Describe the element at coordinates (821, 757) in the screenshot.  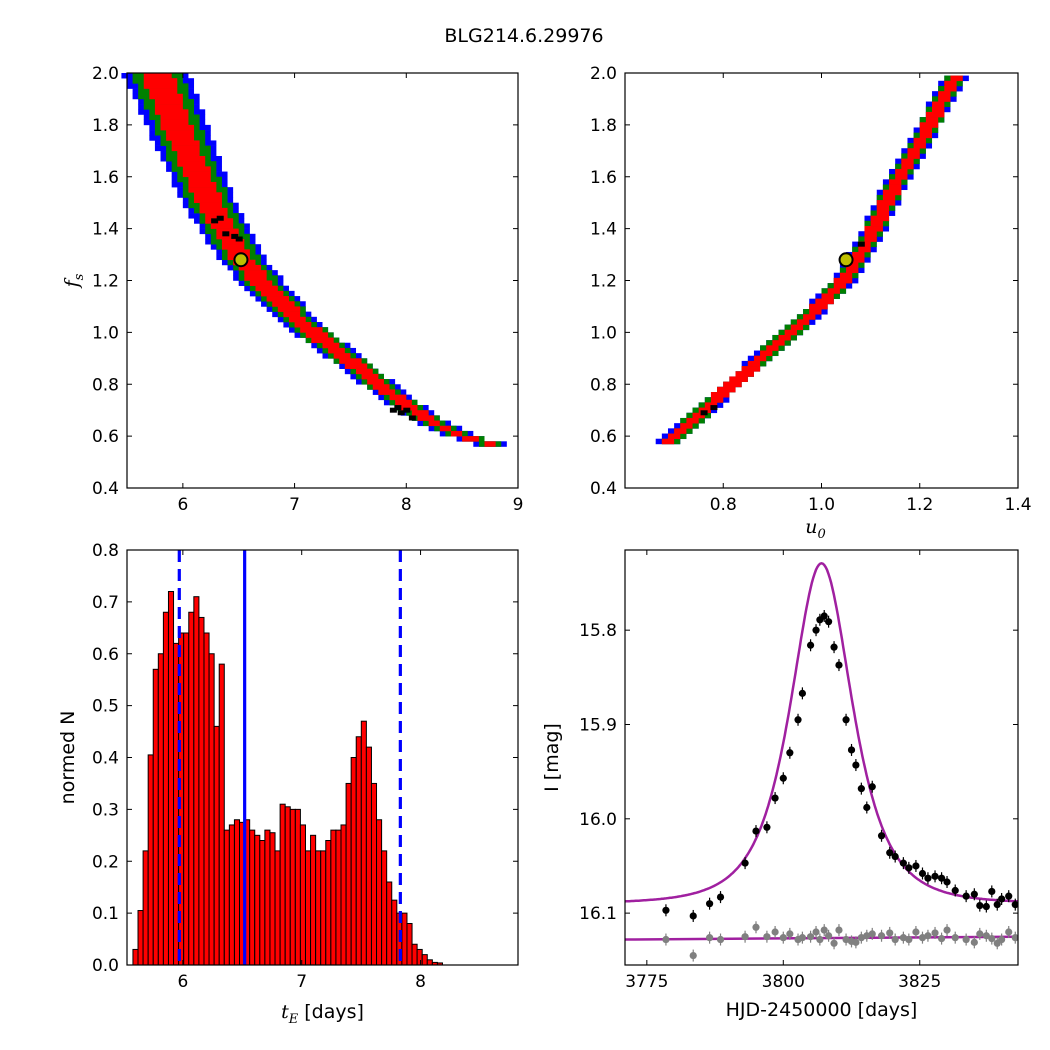
I see `axes-frame` at that location.